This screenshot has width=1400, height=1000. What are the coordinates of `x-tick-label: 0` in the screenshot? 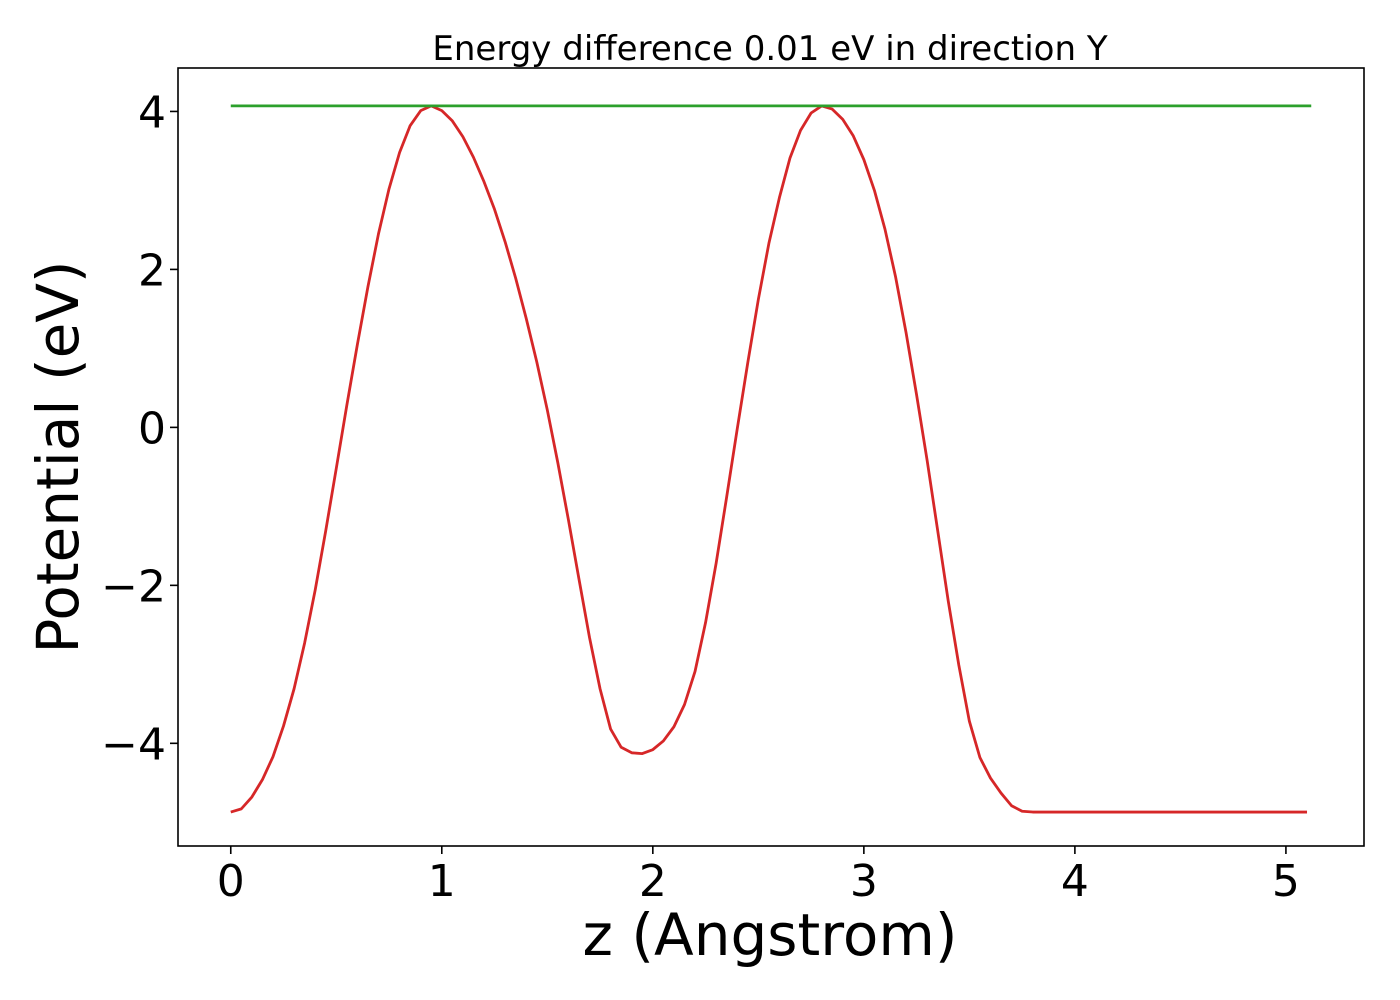 It's located at (231, 881).